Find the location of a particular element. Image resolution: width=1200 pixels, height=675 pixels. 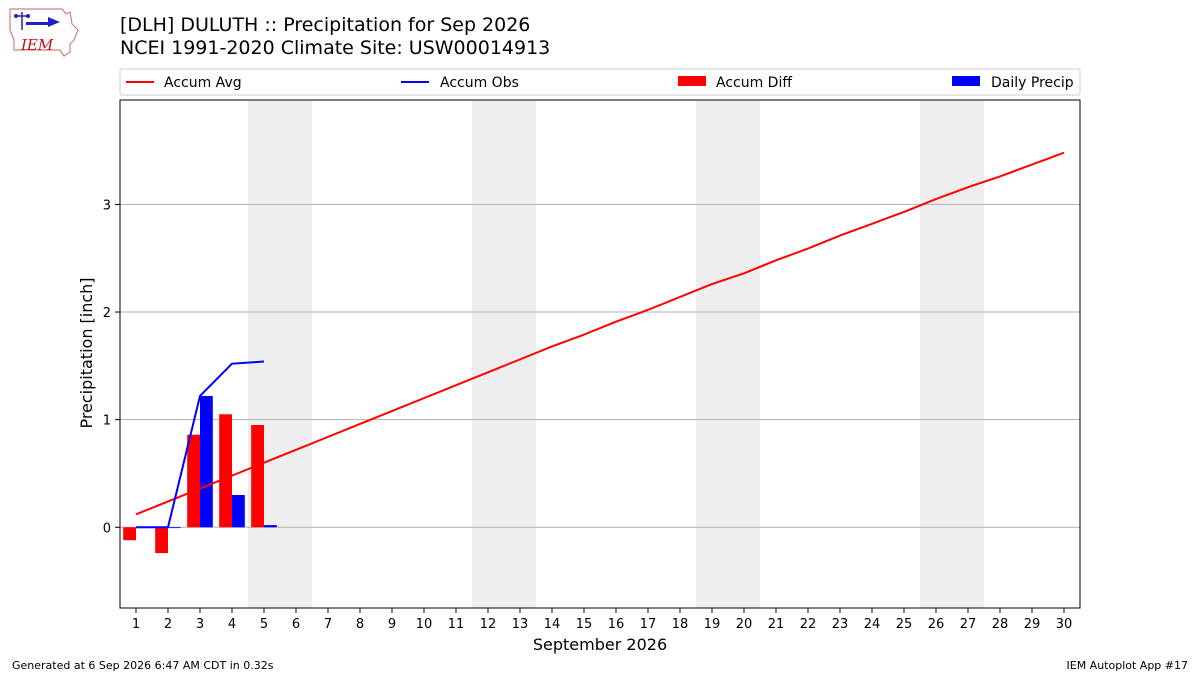

legend-label-accum-diff: Accum Diff is located at coordinates (754, 83).